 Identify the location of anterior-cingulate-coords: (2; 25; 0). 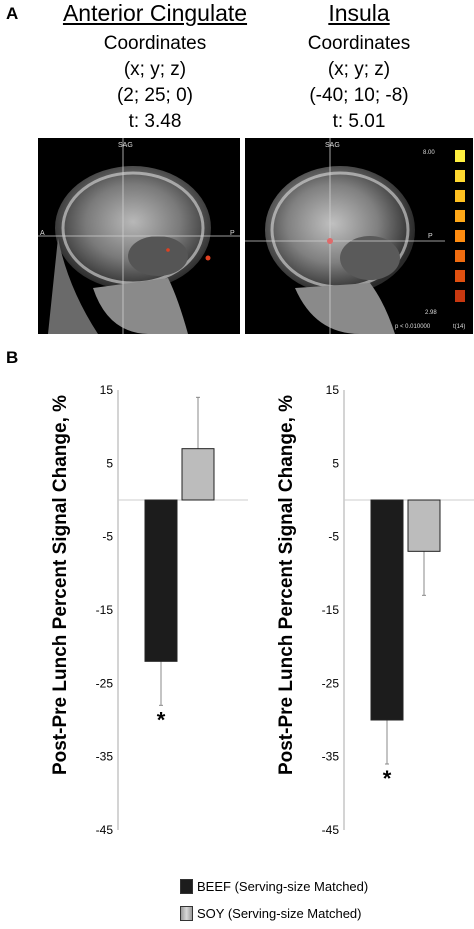
(155, 95).